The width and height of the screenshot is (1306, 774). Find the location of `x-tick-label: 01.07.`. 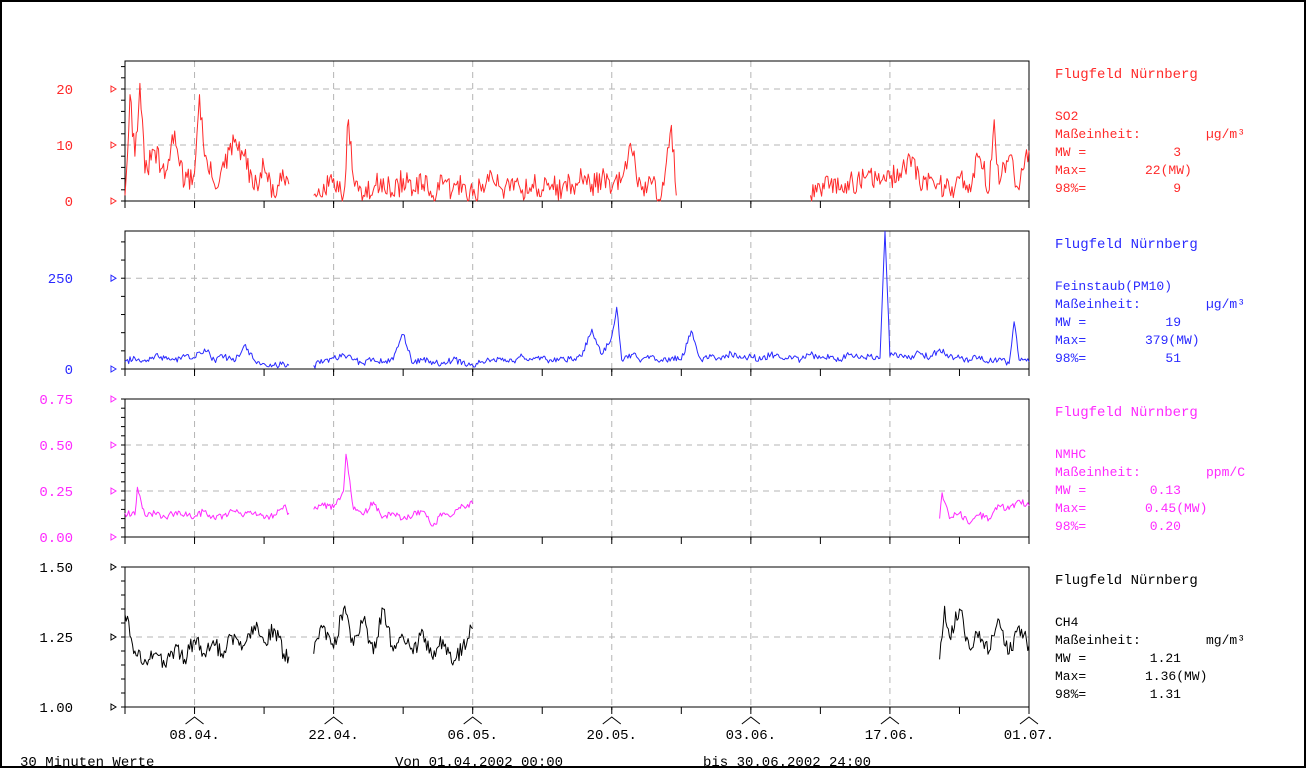

x-tick-label: 01.07. is located at coordinates (1029, 736).